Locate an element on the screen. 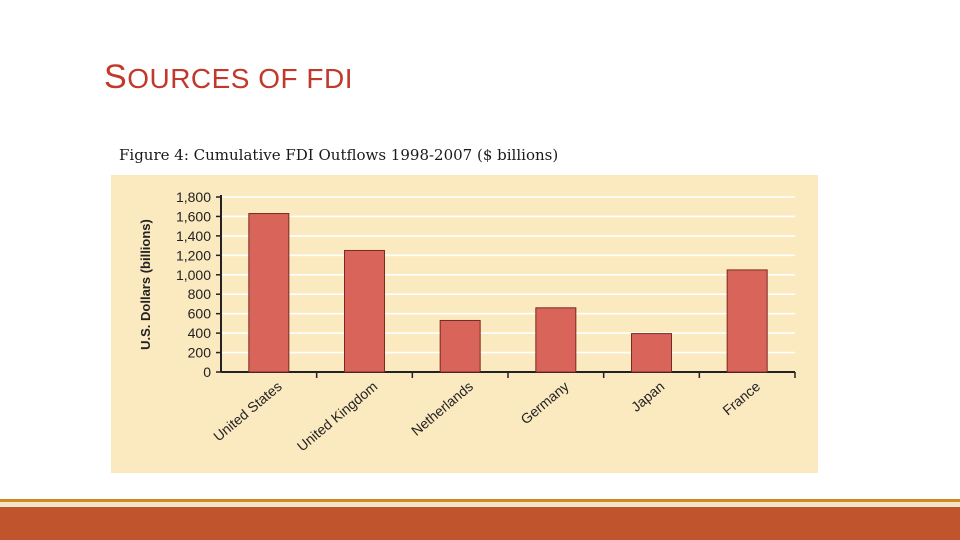 This screenshot has width=960, height=540. slide-title-initial: S is located at coordinates (116, 77).